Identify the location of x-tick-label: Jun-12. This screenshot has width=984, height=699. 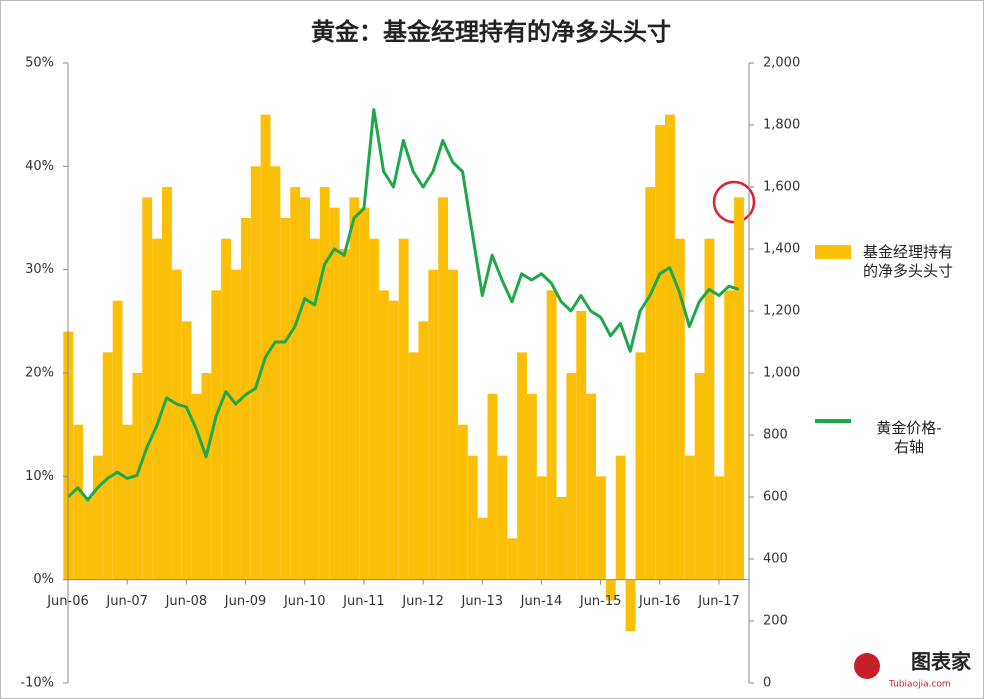
(422, 601).